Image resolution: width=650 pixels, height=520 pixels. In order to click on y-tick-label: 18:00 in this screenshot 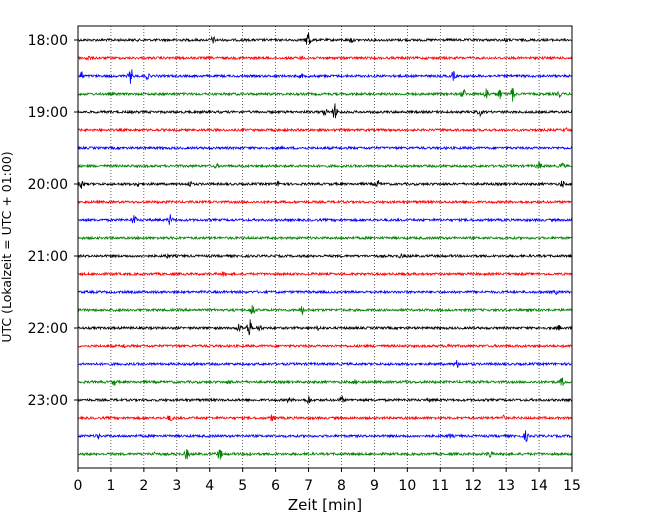, I will do `click(48, 41)`.